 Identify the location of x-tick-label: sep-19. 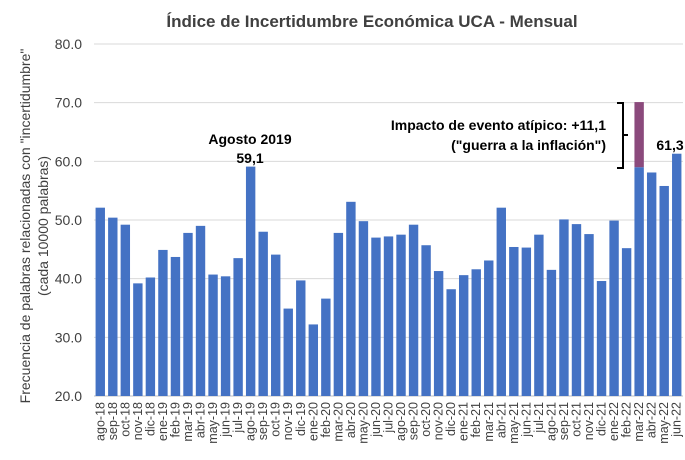
(263, 421).